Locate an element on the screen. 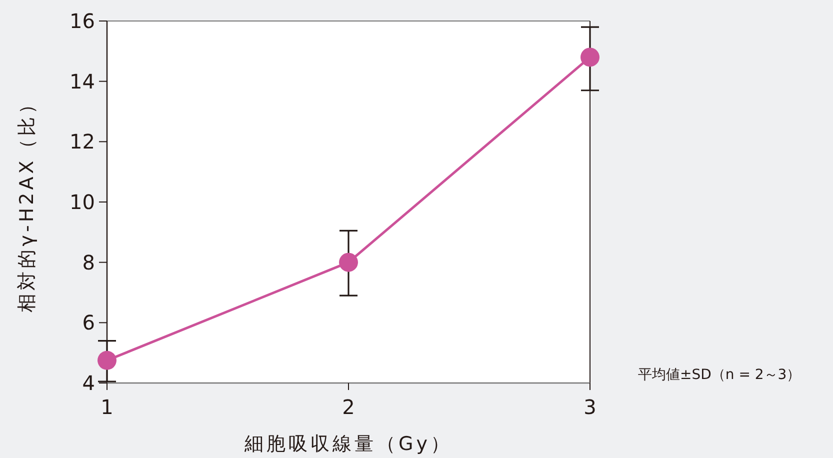 This screenshot has width=833, height=458. y-tick-label: 6 is located at coordinates (88, 322).